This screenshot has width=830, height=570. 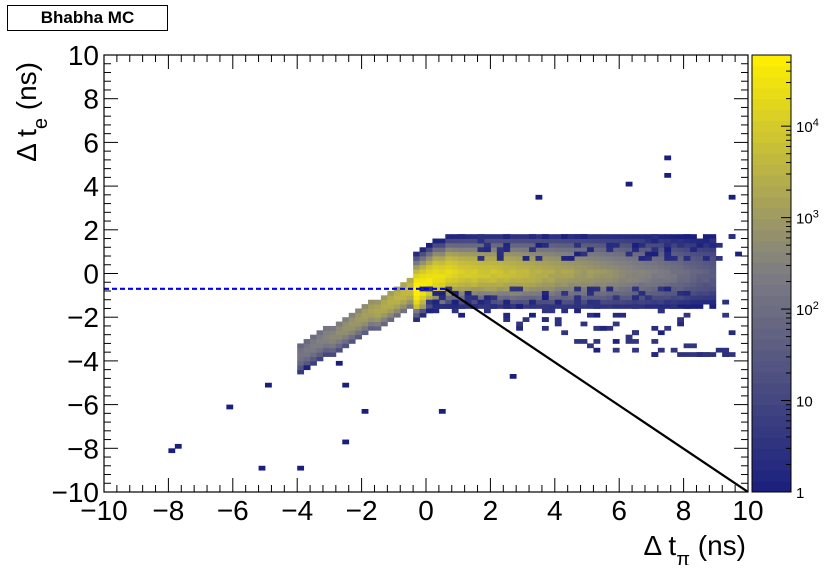 What do you see at coordinates (747, 510) in the screenshot?
I see `x-tick-label: 10` at bounding box center [747, 510].